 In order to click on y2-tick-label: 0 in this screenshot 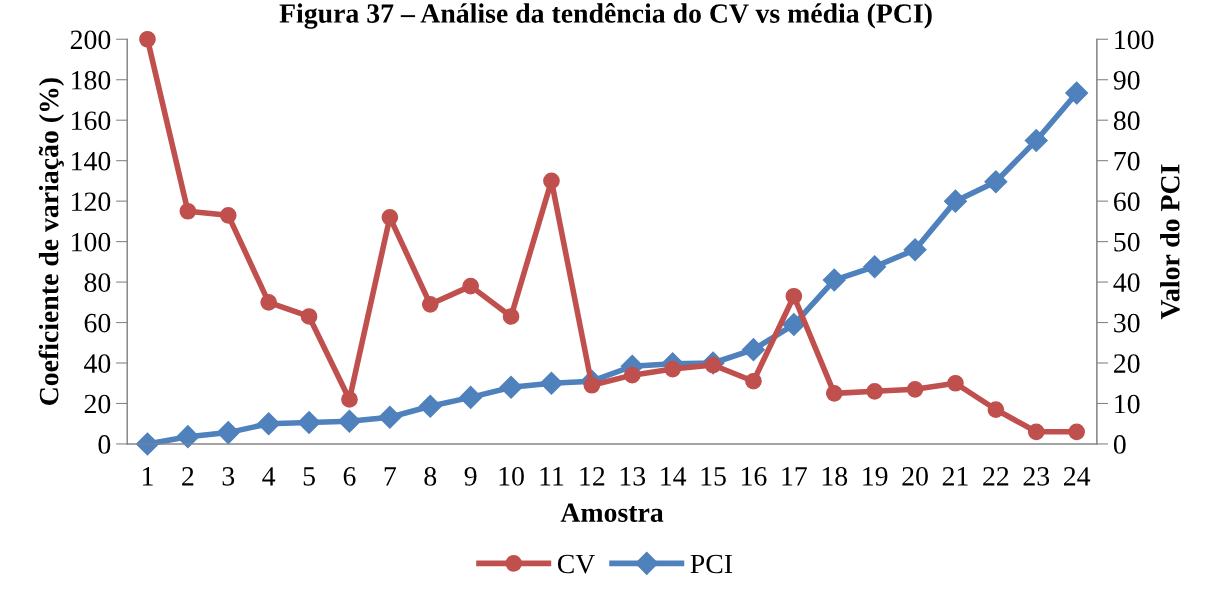, I will do `click(1119, 444)`.